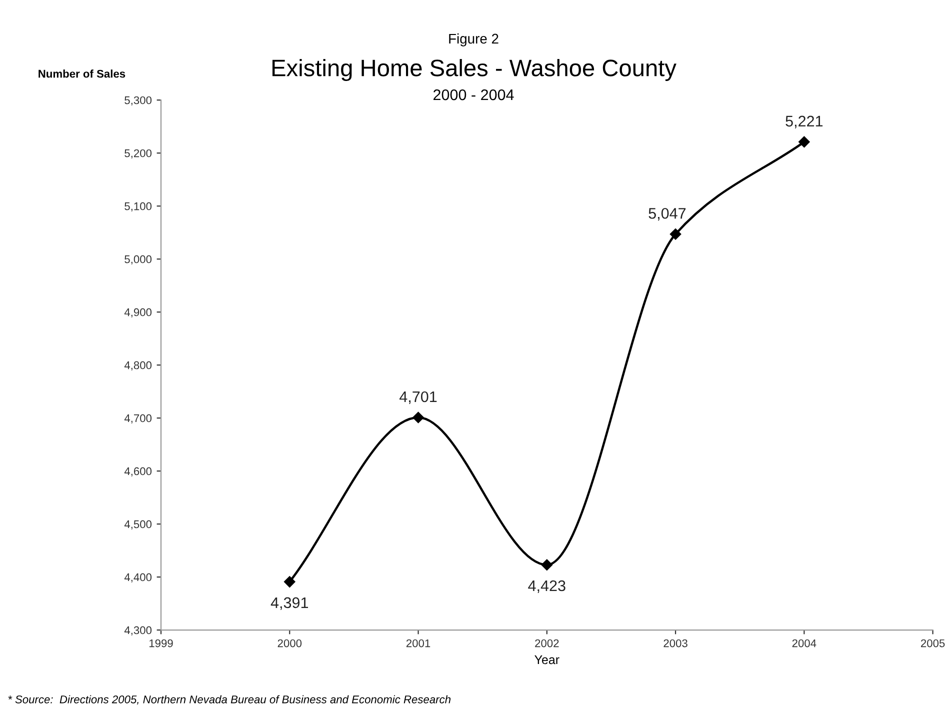  I want to click on chart-title: Existing Home Sales - Washoe County, so click(474, 70).